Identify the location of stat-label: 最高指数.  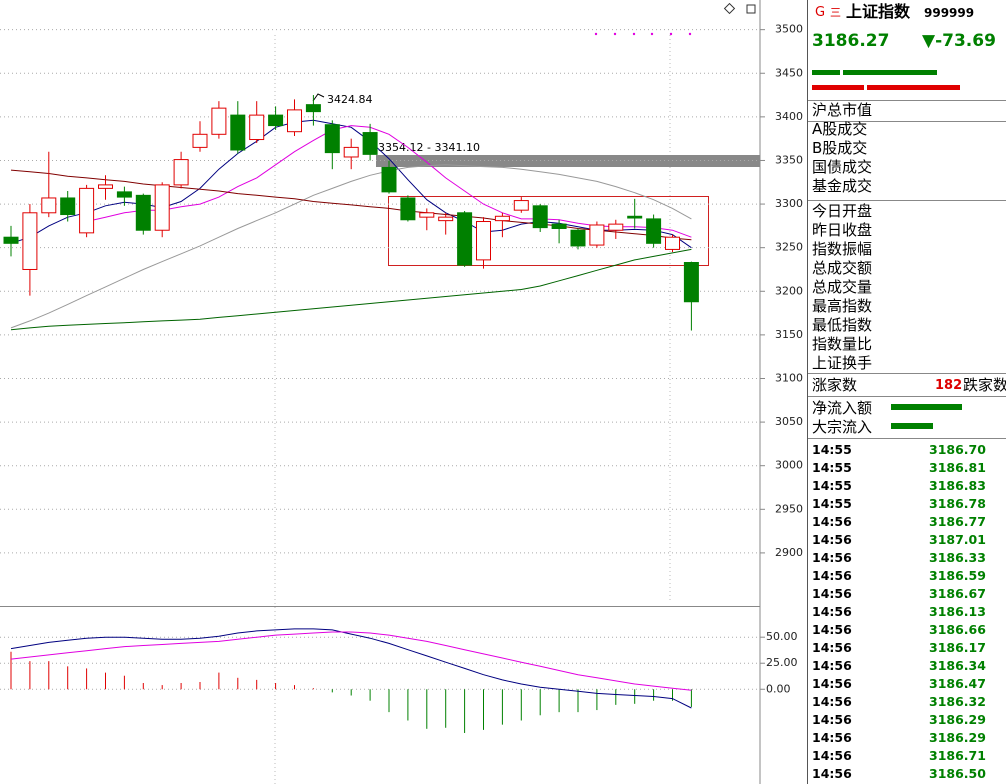
(842, 306).